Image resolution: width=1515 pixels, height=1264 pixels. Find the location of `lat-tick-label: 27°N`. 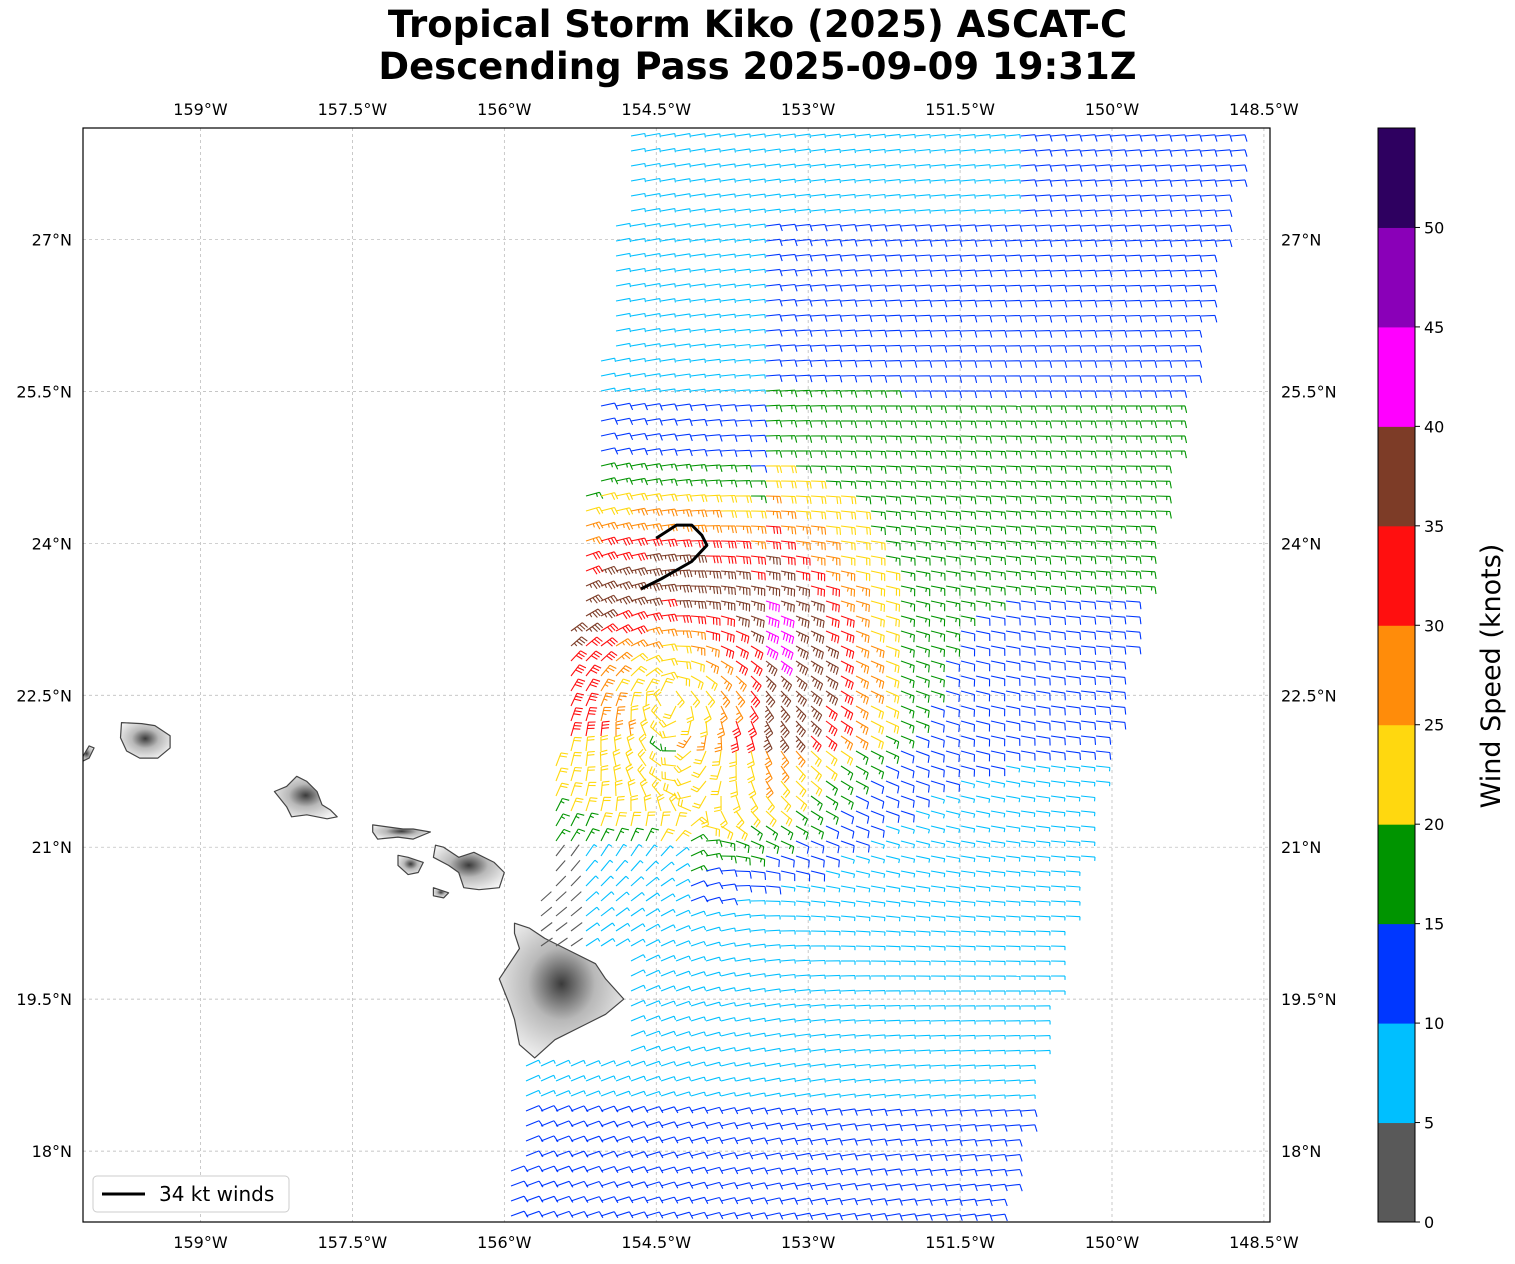

lat-tick-label: 27°N is located at coordinates (52, 239).